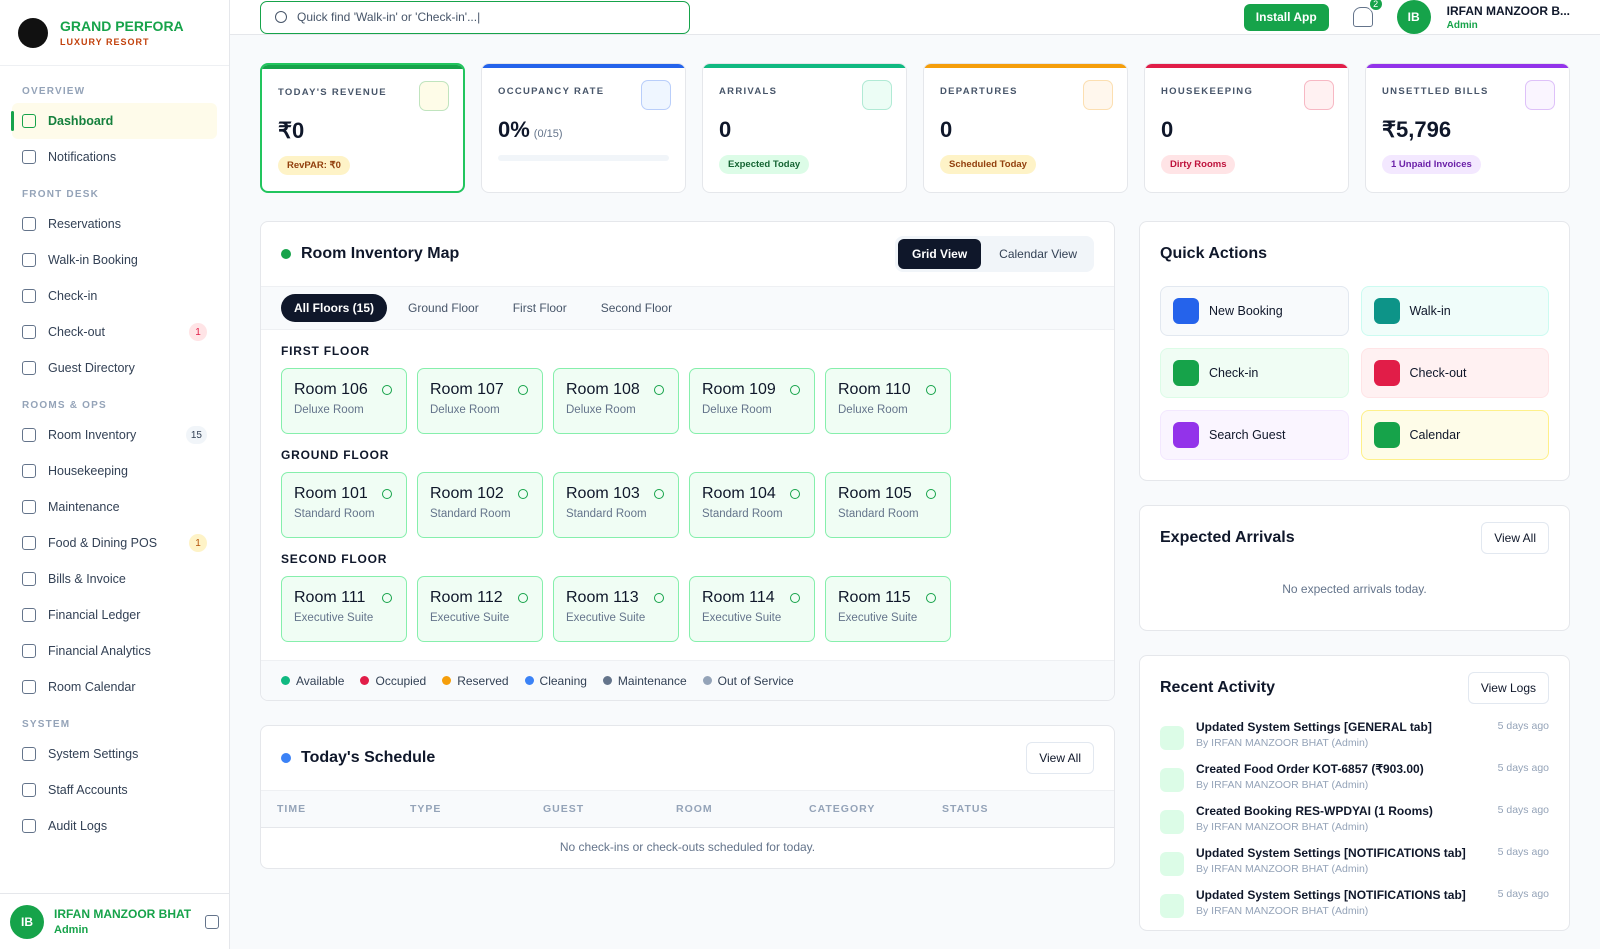 This screenshot has height=949, width=1600. I want to click on room-card: Room 114 Executive Suite, so click(752, 609).